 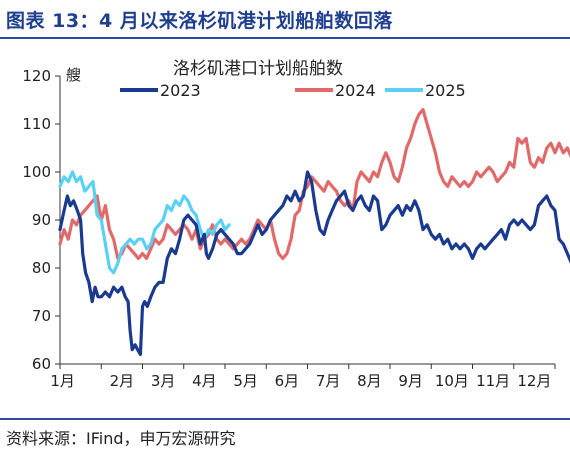 I want to click on x-tick-label: 7月, so click(x=328, y=381).